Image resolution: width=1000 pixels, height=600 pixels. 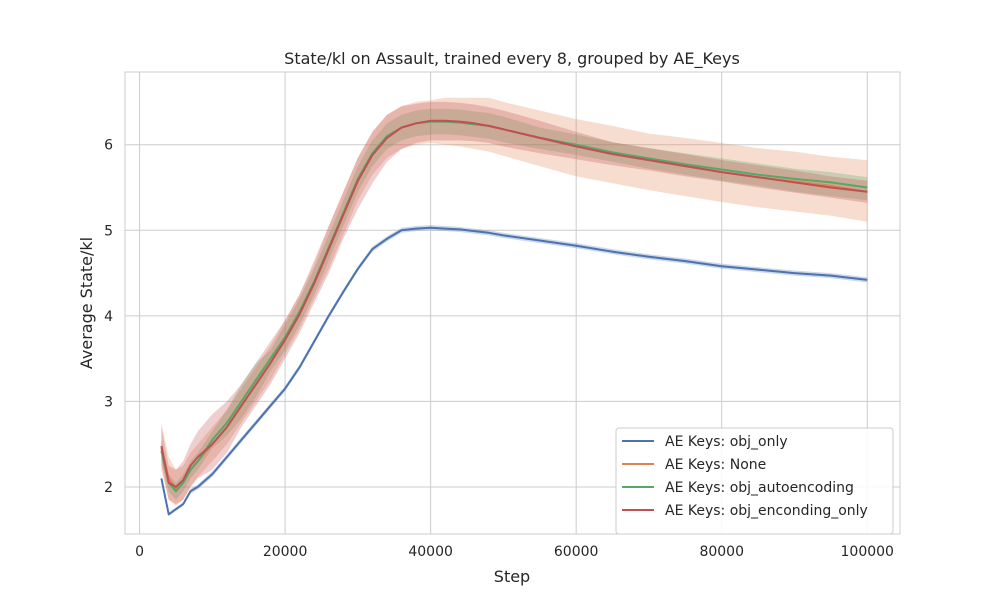 What do you see at coordinates (514, 552) in the screenshot?
I see `x-axis-ticks: 0 20000 40000 60000 80000 100000` at bounding box center [514, 552].